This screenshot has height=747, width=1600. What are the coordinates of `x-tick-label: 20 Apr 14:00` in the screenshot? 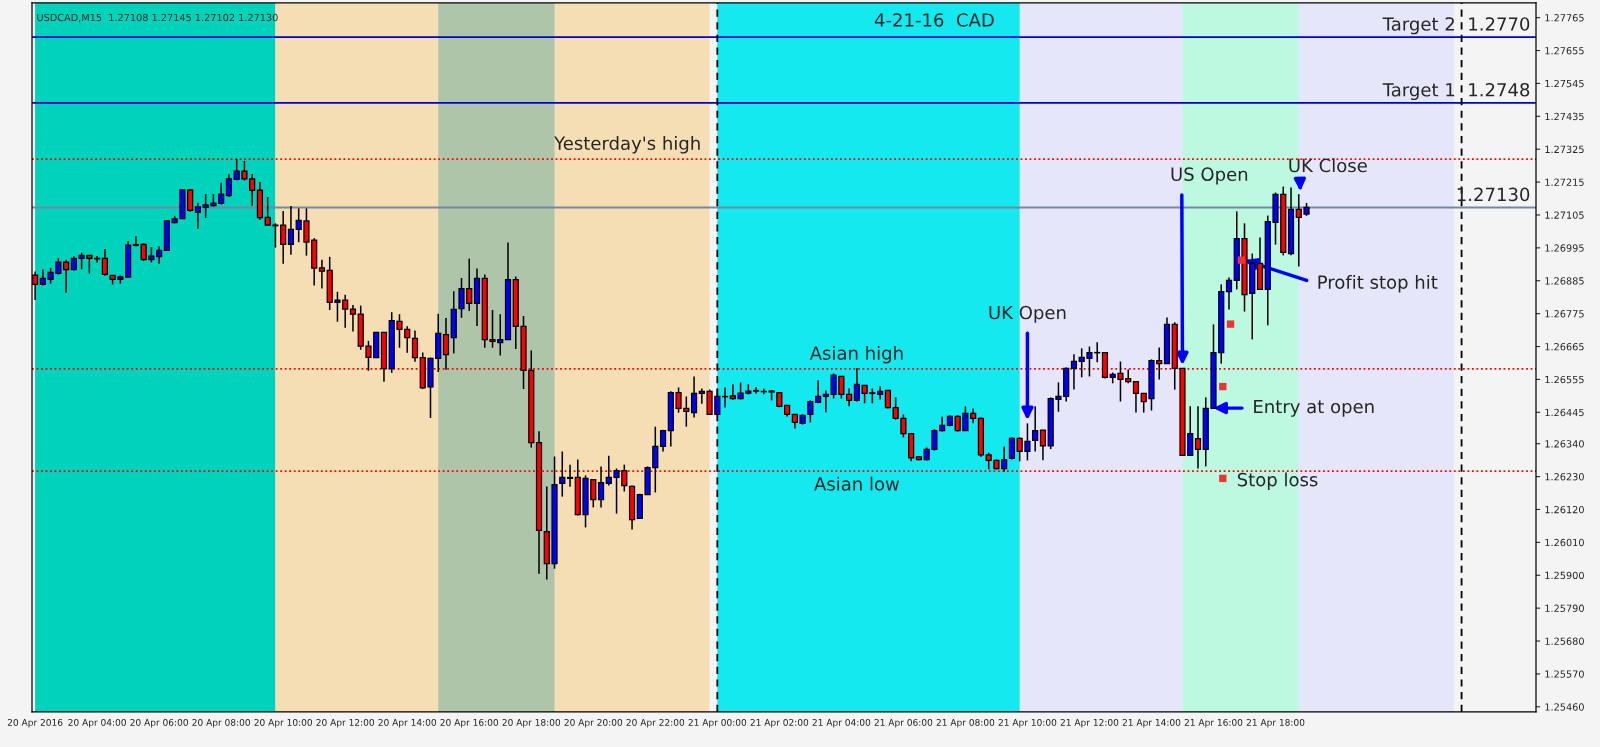 It's located at (407, 723).